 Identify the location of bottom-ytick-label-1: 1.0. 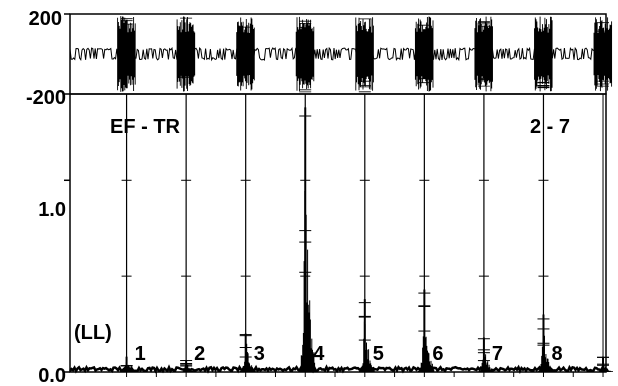
(52, 210).